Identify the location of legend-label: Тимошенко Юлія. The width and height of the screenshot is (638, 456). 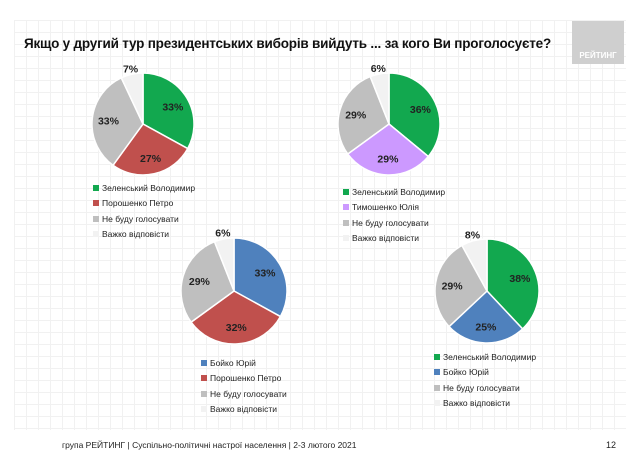
(385, 207).